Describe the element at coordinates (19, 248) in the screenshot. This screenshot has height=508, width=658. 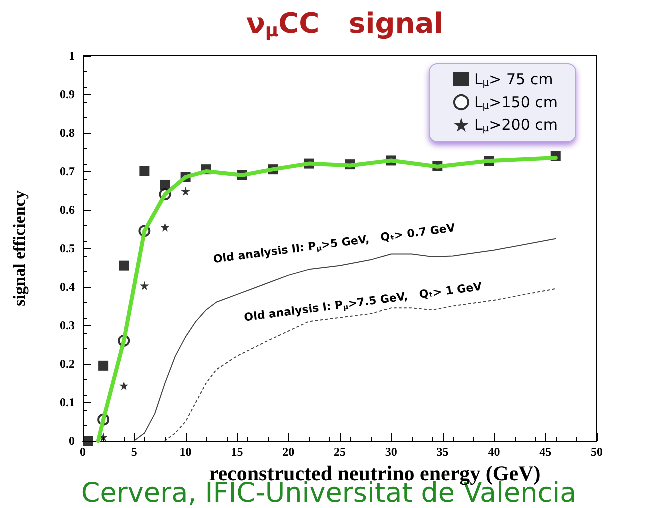
I see `y-axis-title: signal efficiency` at that location.